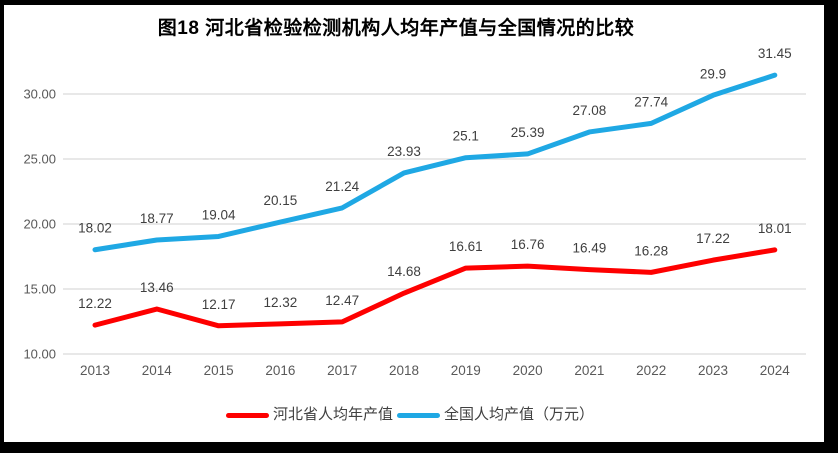 This screenshot has height=453, width=838. Describe the element at coordinates (466, 246) in the screenshot. I see `data-label: 16.61` at that location.